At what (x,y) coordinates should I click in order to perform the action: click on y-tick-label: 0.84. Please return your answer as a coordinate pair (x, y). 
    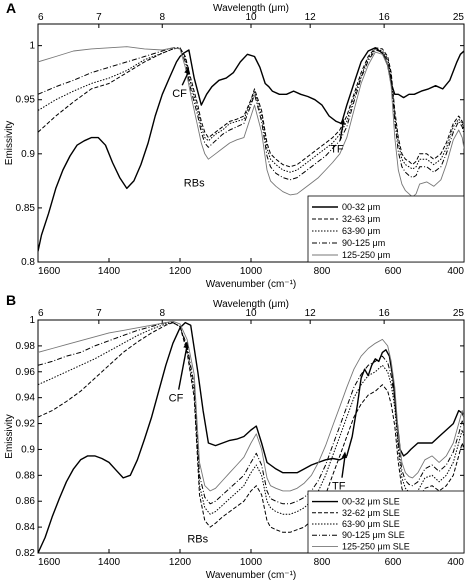
    Looking at the image, I should click on (26, 527).